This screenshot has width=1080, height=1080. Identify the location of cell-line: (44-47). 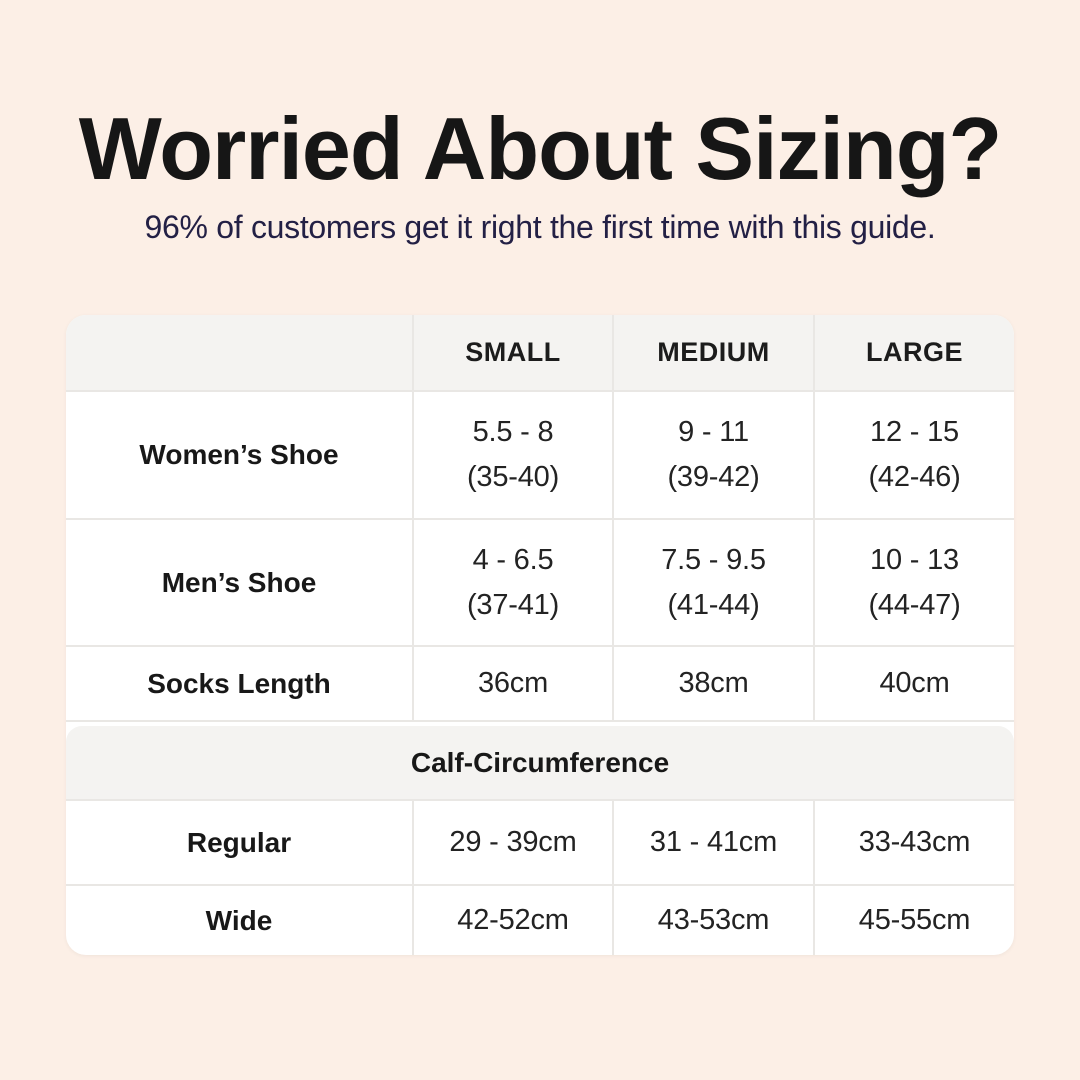
(914, 604).